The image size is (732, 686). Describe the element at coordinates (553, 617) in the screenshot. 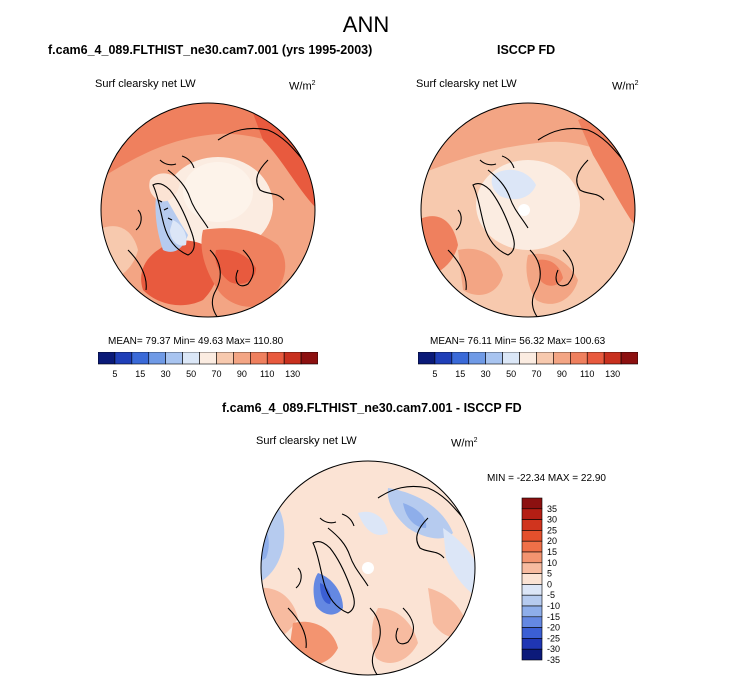

I see `colorbar-tick-label: -15` at that location.